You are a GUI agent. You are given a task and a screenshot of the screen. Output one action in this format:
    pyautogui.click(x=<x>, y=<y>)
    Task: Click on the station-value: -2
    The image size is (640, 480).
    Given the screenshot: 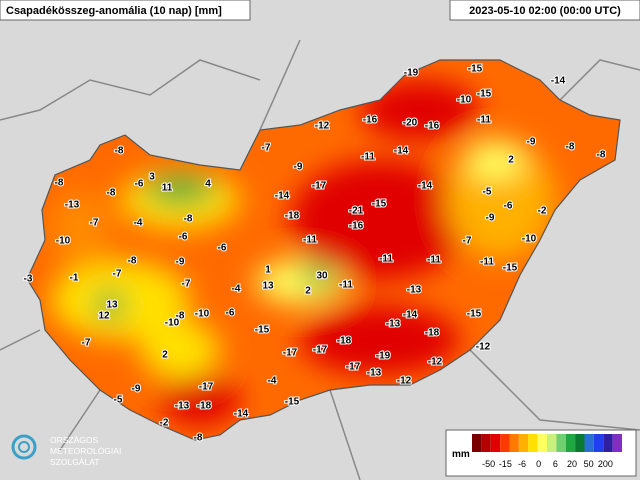 What is the action you would take?
    pyautogui.click(x=542, y=211)
    